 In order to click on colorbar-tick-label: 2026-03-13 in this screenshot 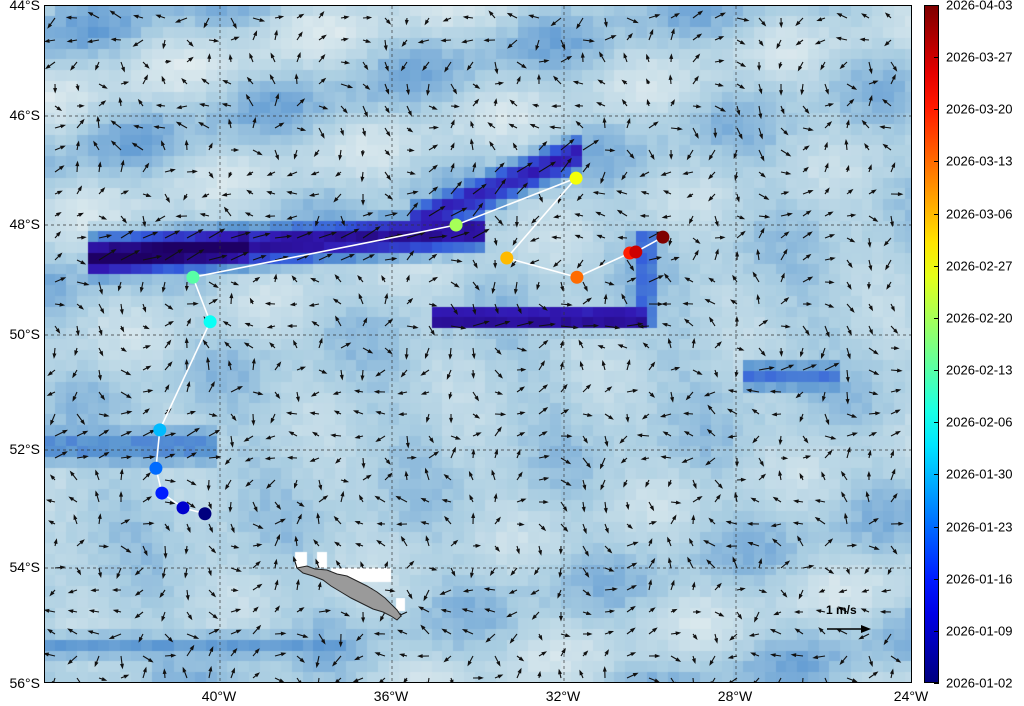, I will do `click(979, 161)`.